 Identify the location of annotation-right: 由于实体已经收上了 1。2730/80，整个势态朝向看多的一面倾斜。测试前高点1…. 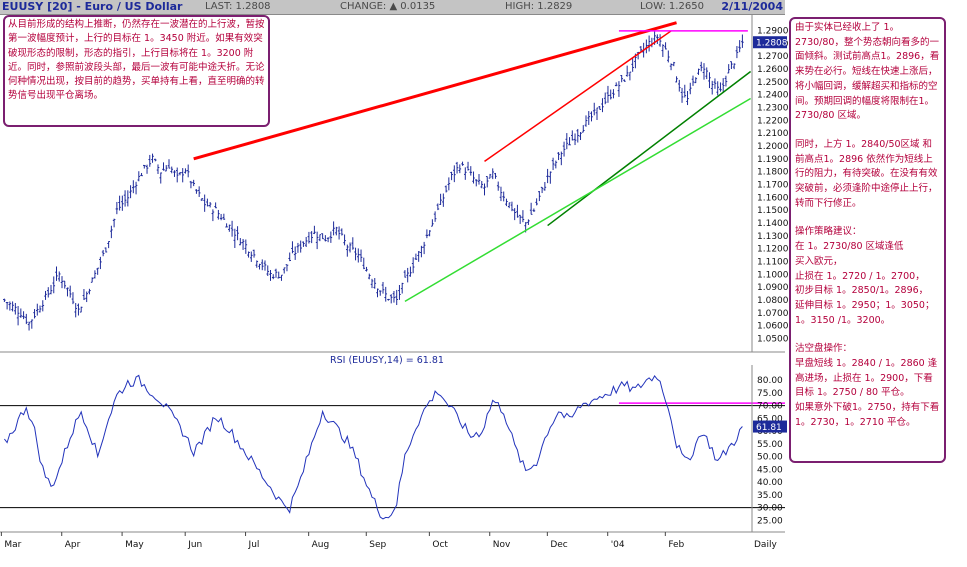
(867, 240).